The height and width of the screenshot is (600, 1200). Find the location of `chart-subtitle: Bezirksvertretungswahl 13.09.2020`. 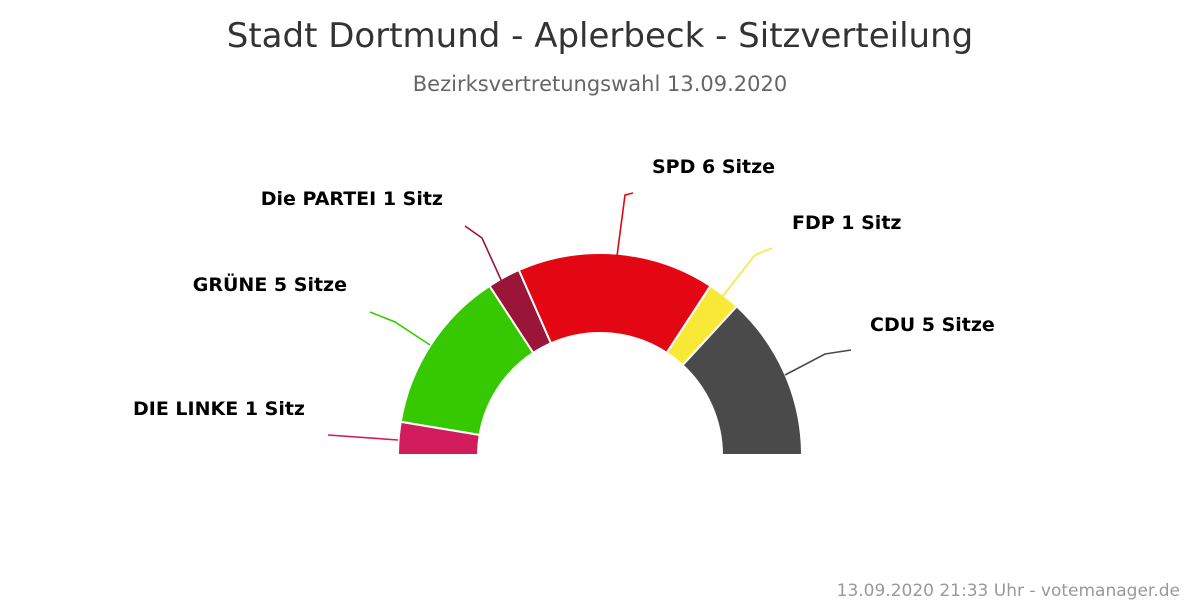

chart-subtitle: Bezirksvertretungswahl 13.09.2020 is located at coordinates (600, 84).